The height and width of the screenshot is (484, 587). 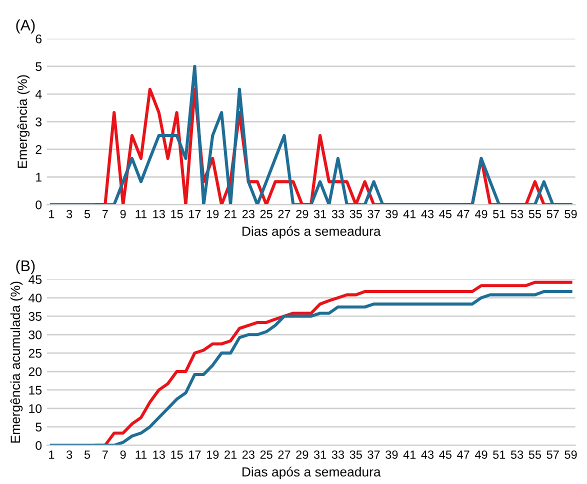 What do you see at coordinates (35, 316) in the screenshot?
I see `y-tick-label: 35` at bounding box center [35, 316].